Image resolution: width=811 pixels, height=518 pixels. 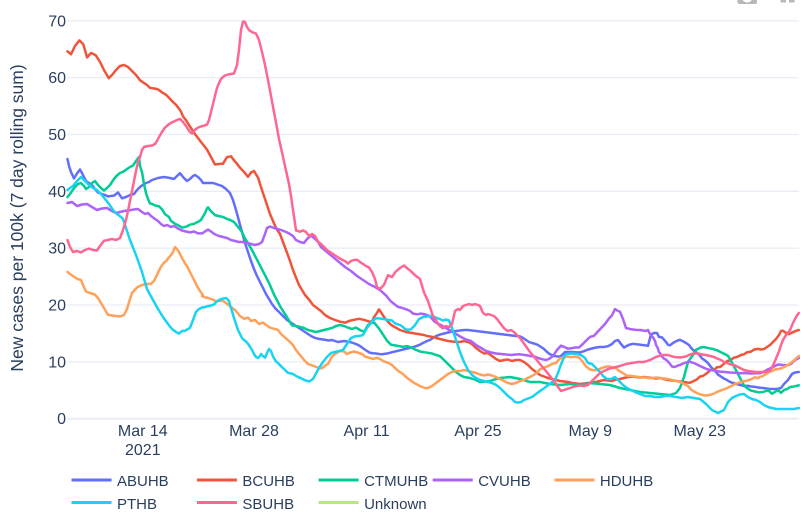 What do you see at coordinates (143, 481) in the screenshot?
I see `svg-text: ABUHB` at bounding box center [143, 481].